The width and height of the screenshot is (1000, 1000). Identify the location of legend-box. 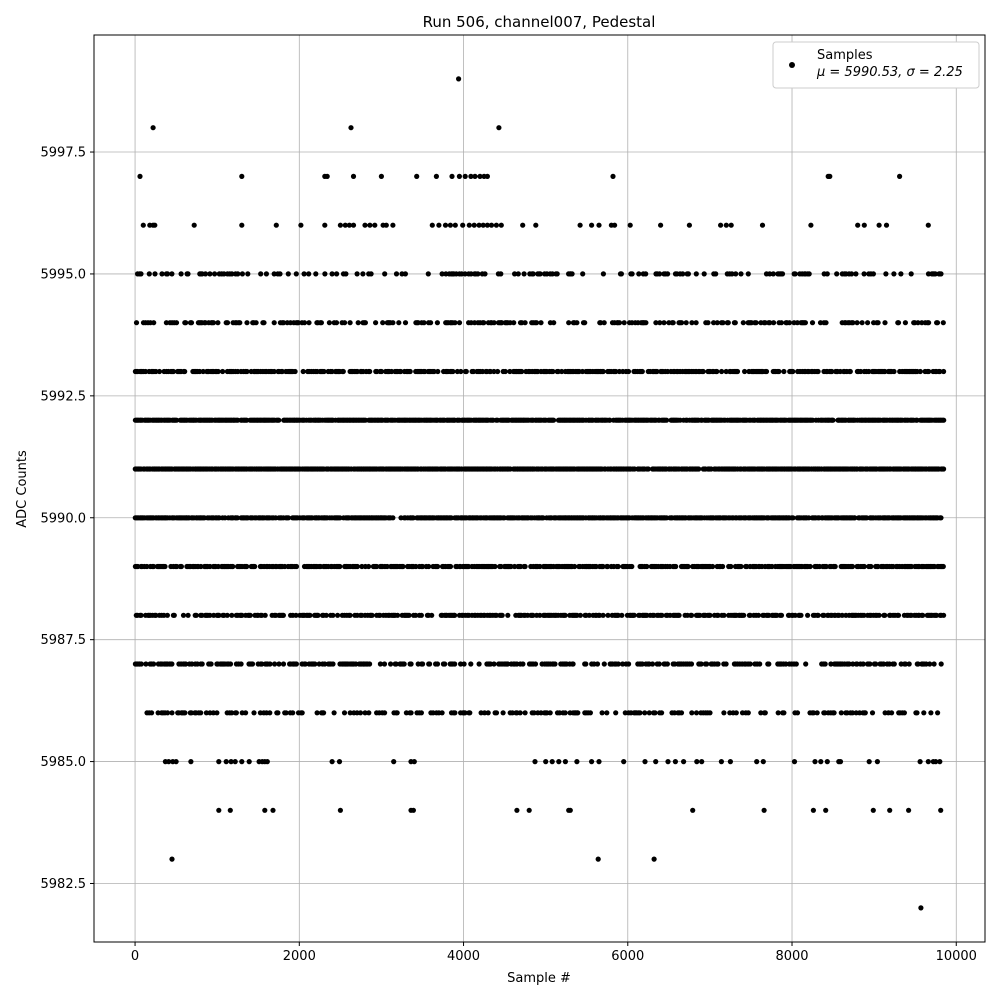
(876, 65).